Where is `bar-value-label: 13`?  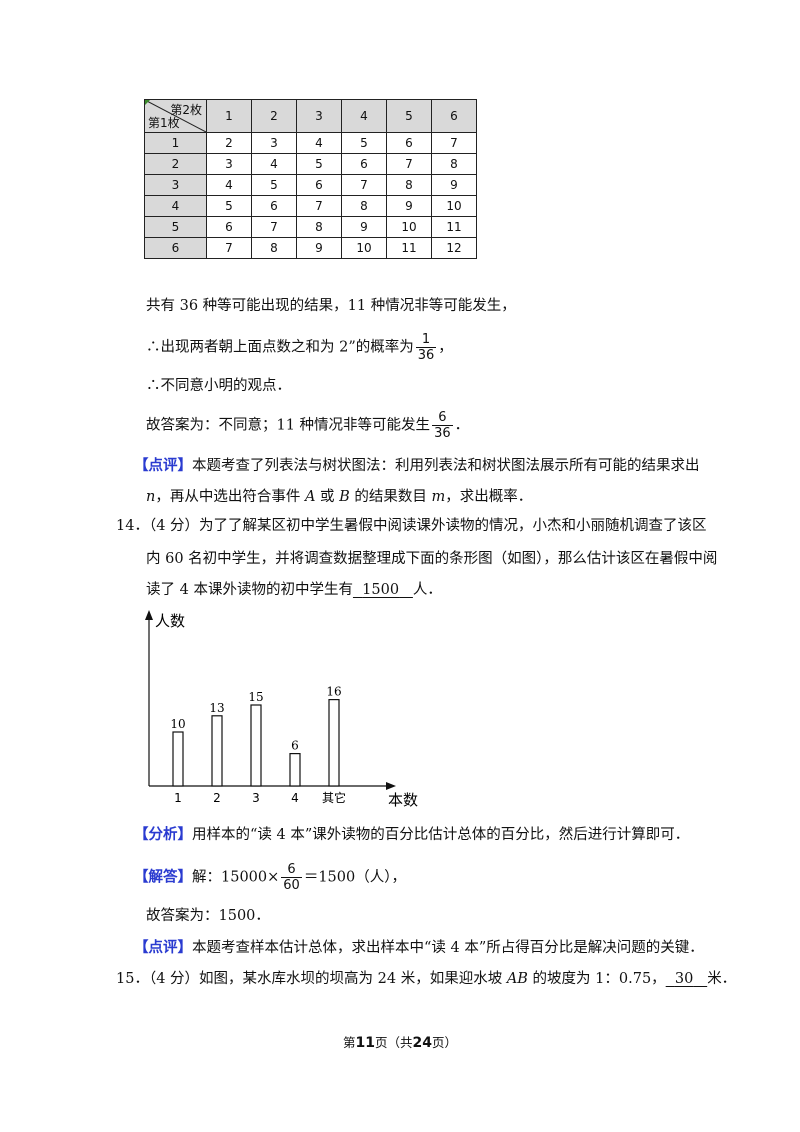
bar-value-label: 13 is located at coordinates (216, 708).